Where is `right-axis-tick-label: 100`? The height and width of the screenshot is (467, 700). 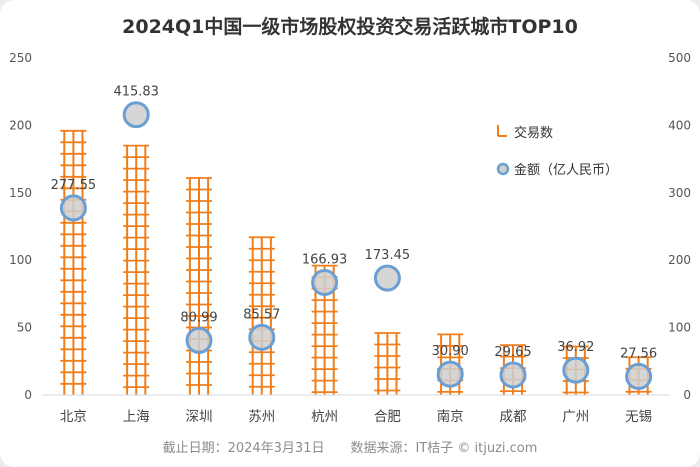
right-axis-tick-label: 100 is located at coordinates (679, 328).